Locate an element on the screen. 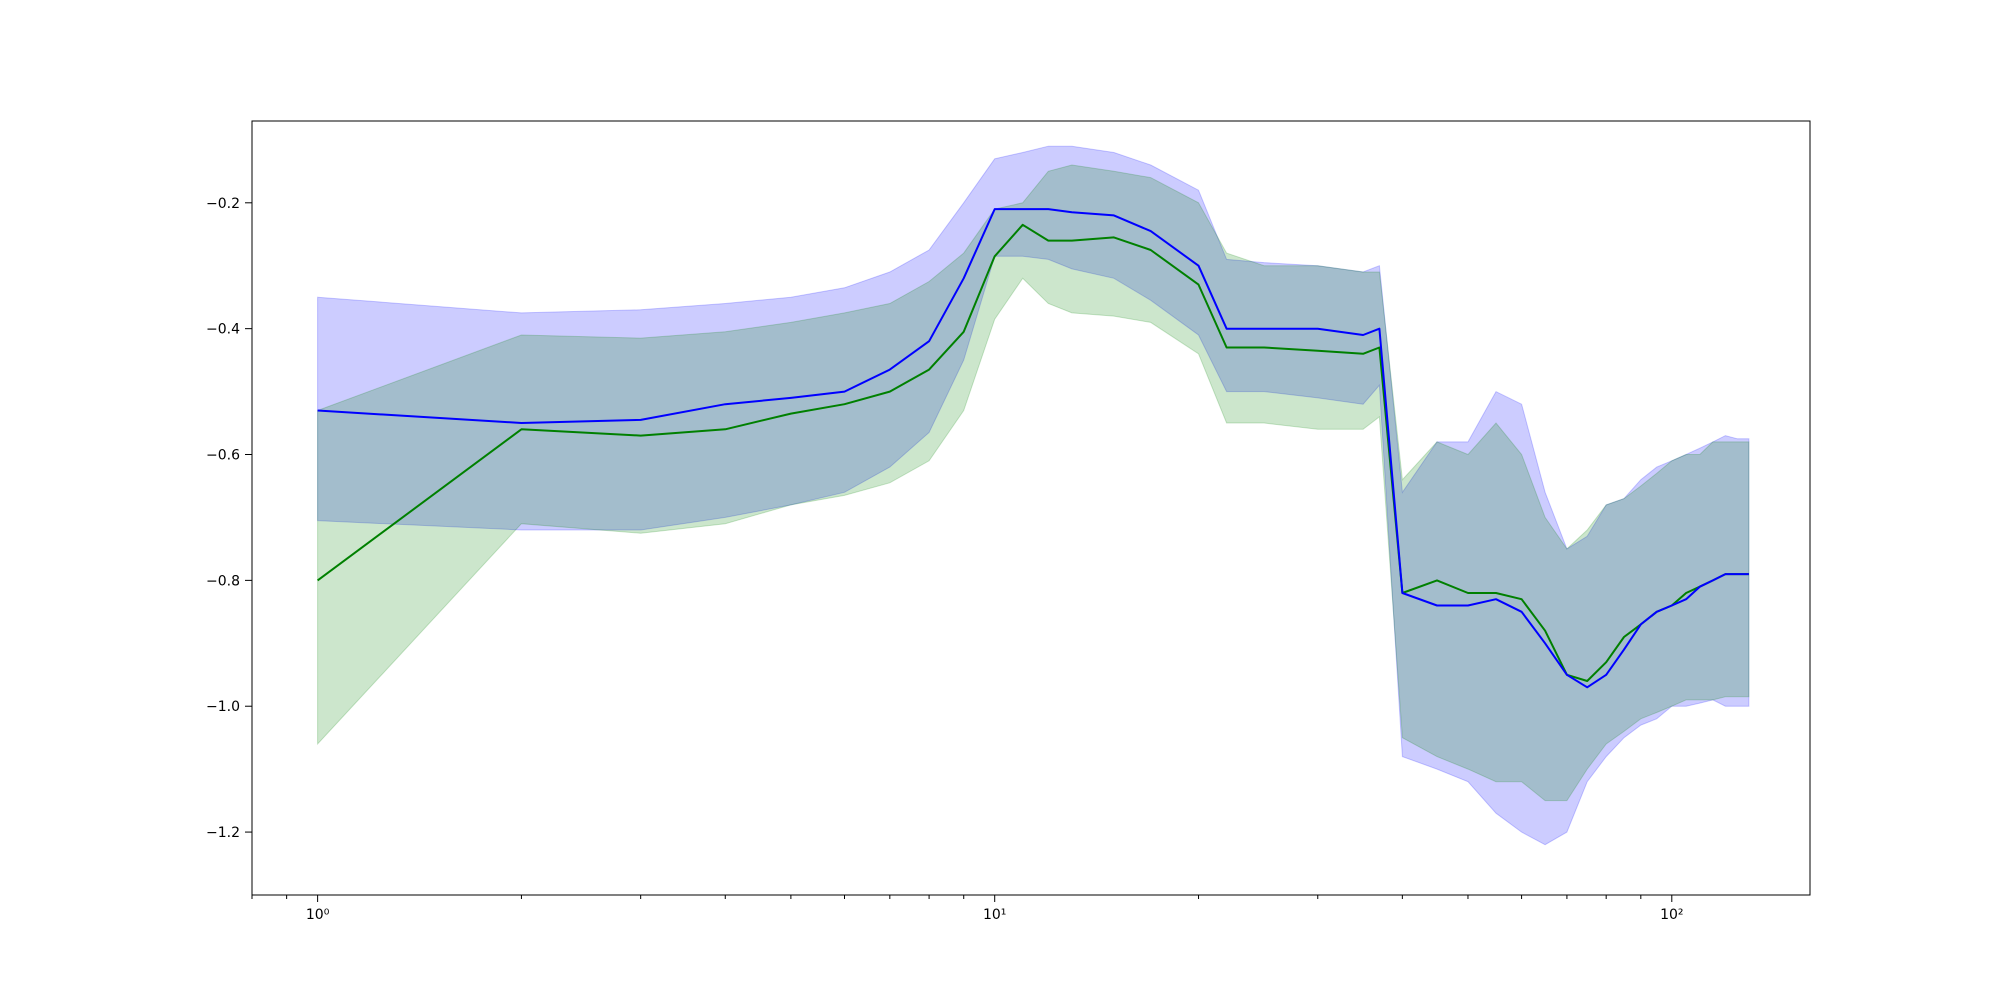 The width and height of the screenshot is (2000, 1000). x-tick-label: 10¹ is located at coordinates (994, 915).